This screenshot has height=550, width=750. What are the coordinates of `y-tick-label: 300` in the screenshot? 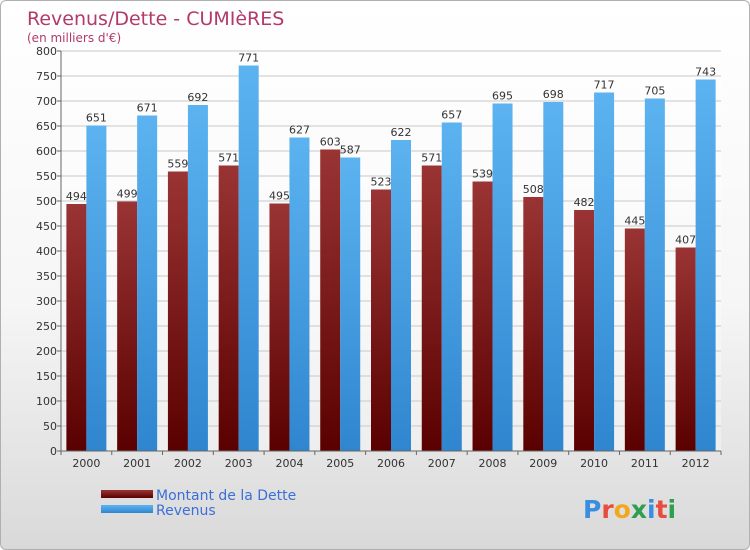 It's located at (46, 301).